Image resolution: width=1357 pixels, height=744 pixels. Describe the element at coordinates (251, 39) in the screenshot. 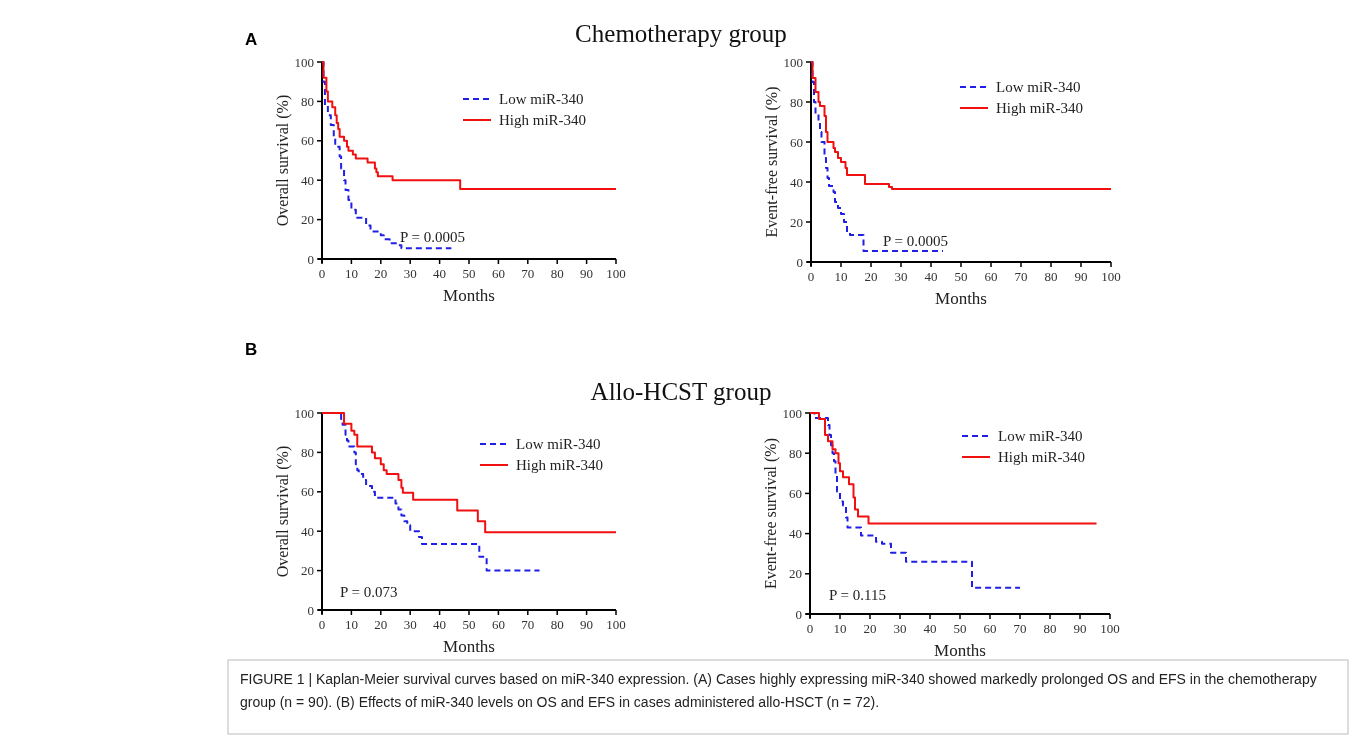

I see `text: A` at that location.